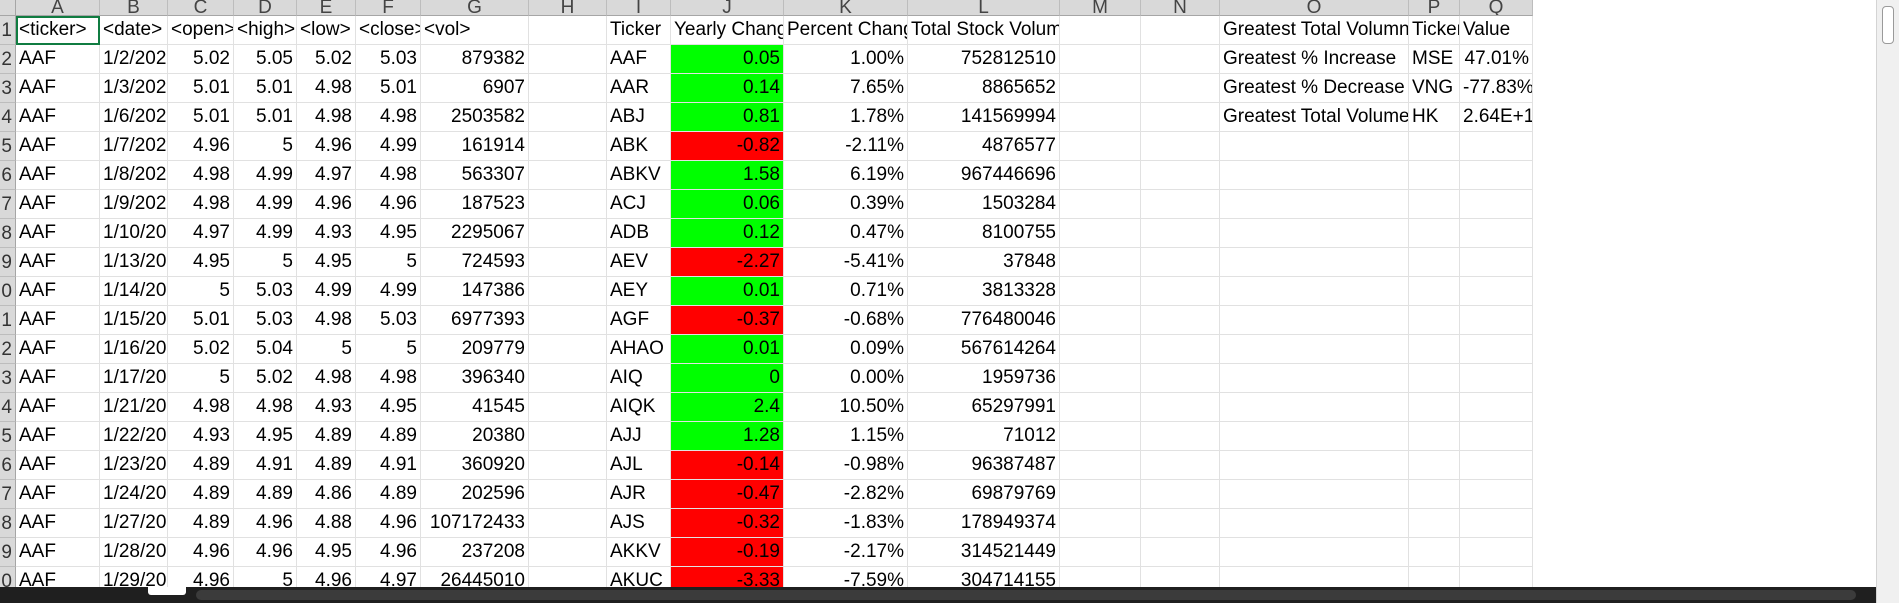 This screenshot has height=603, width=1899. Describe the element at coordinates (167, 591) in the screenshot. I see `sheet-tab` at that location.